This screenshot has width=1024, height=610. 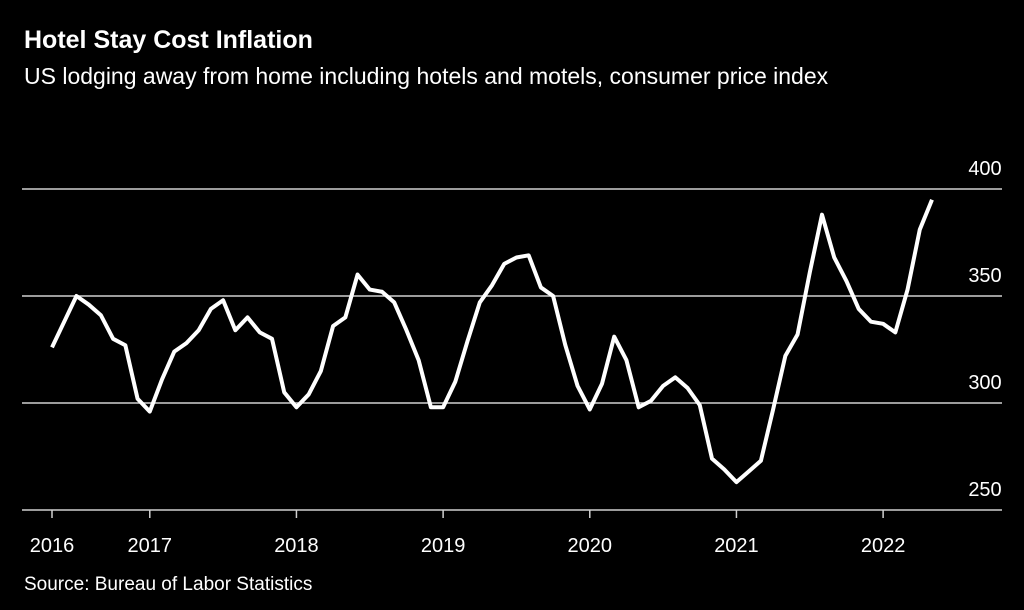 What do you see at coordinates (168, 584) in the screenshot?
I see `source-note: Source: Bureau of Labor Statistics` at bounding box center [168, 584].